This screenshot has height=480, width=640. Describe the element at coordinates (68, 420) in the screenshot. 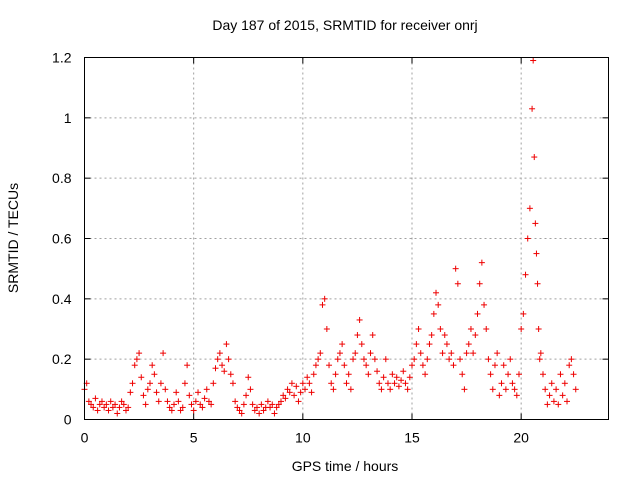

I see `y-tick-label: 0` at that location.